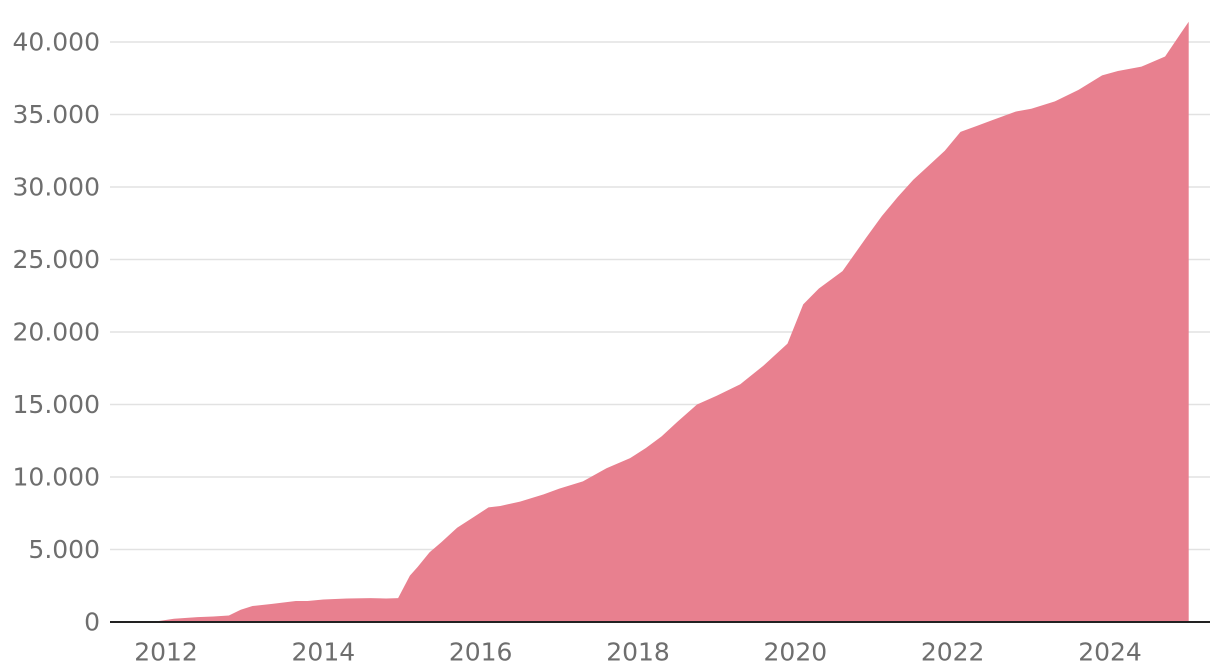 The height and width of the screenshot is (672, 1220). What do you see at coordinates (324, 652) in the screenshot?
I see `x-tick-label: 2014` at bounding box center [324, 652].